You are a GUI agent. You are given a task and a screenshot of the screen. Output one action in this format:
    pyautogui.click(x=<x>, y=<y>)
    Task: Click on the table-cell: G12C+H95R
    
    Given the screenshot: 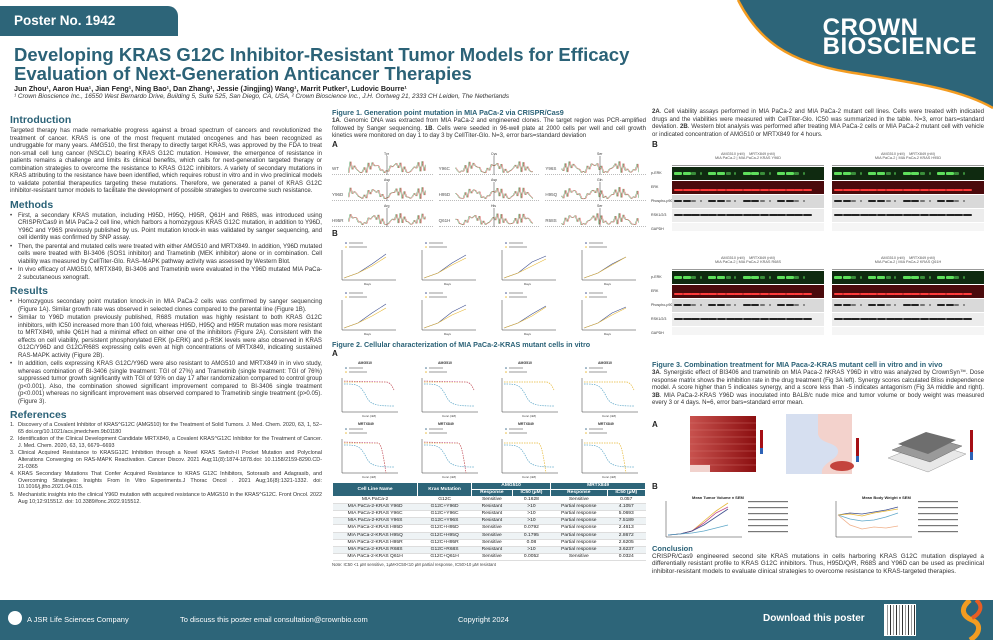 What is the action you would take?
    pyautogui.click(x=444, y=543)
    